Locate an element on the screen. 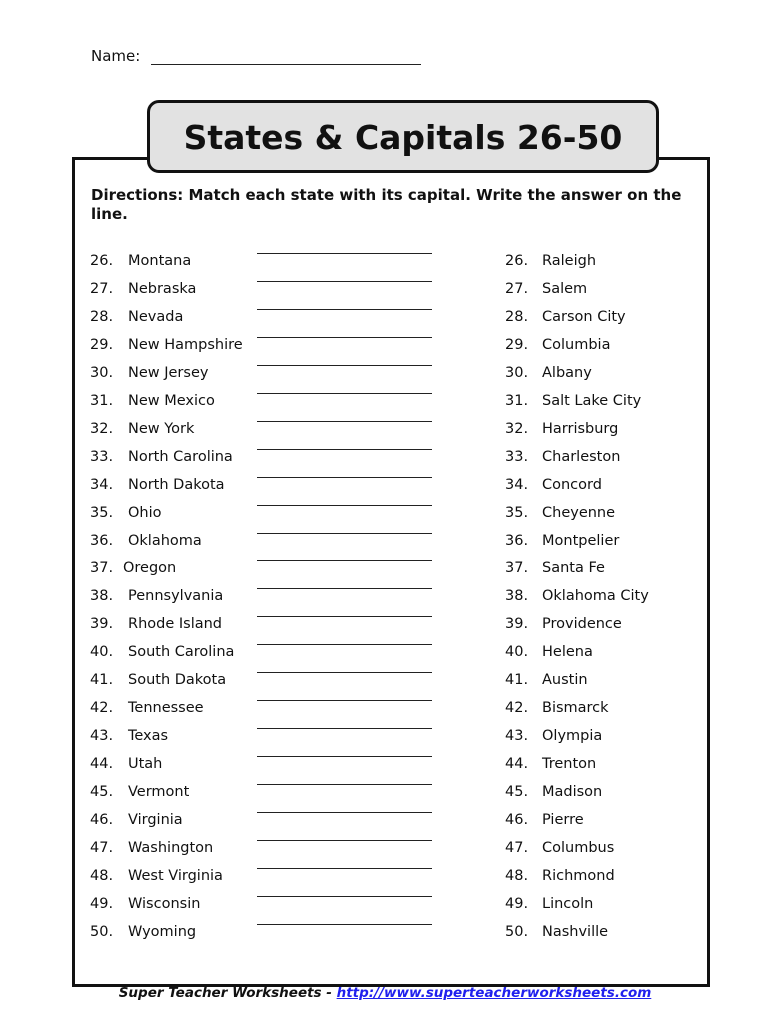  capital-name: Austin is located at coordinates (565, 680).